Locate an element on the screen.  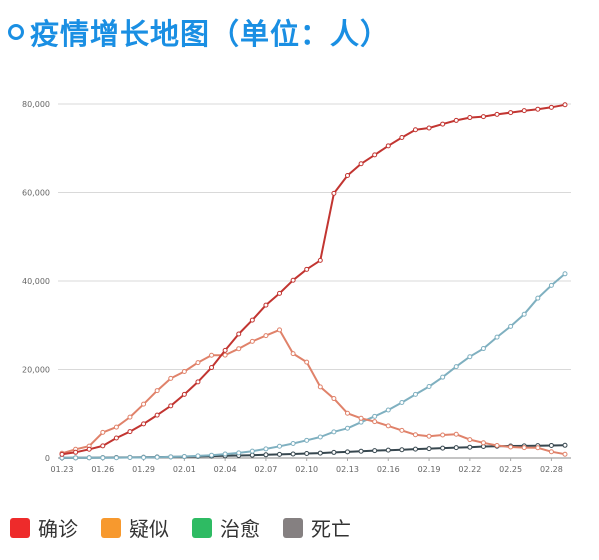
x-tick-label: 02.07 is located at coordinates (265, 469).